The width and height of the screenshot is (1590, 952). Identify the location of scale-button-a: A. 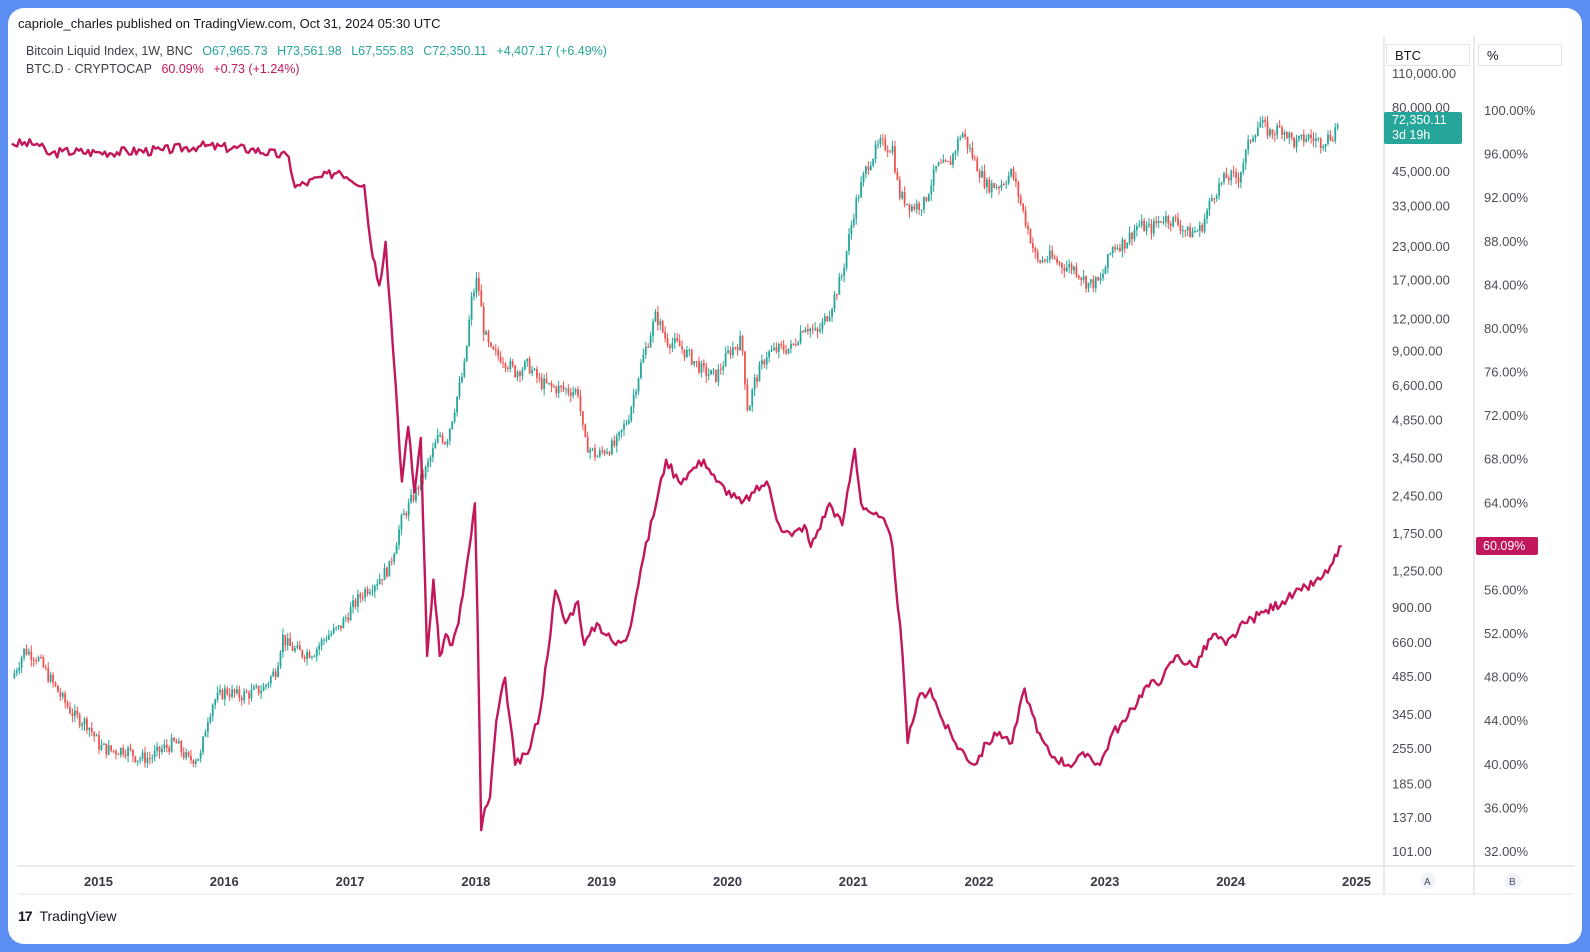
(1428, 881).